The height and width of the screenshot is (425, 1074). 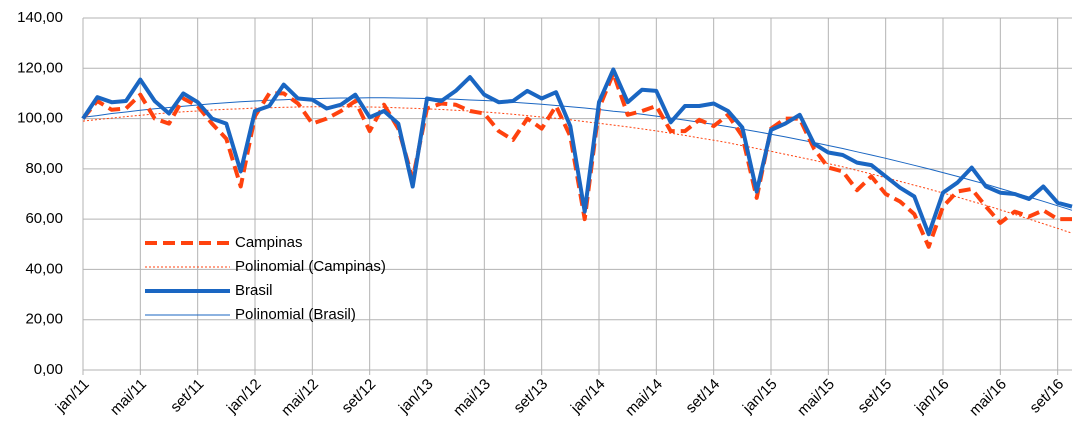 I want to click on x-tick-label: mai/14, so click(x=644, y=398).